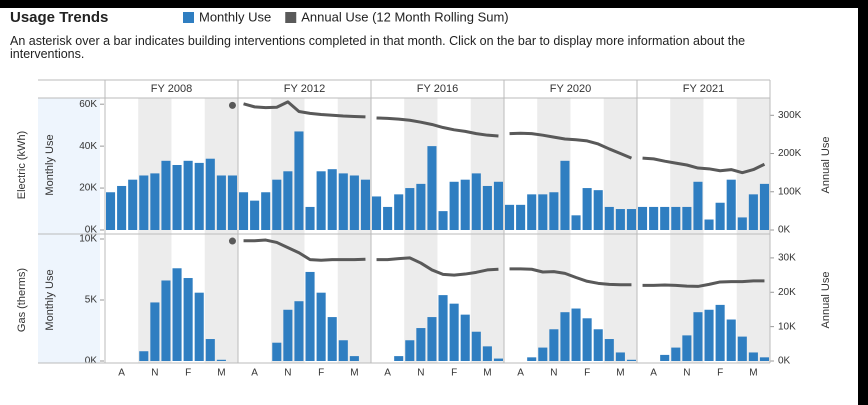 The image size is (868, 405). What do you see at coordinates (232, 105) in the screenshot?
I see `annual-point` at bounding box center [232, 105].